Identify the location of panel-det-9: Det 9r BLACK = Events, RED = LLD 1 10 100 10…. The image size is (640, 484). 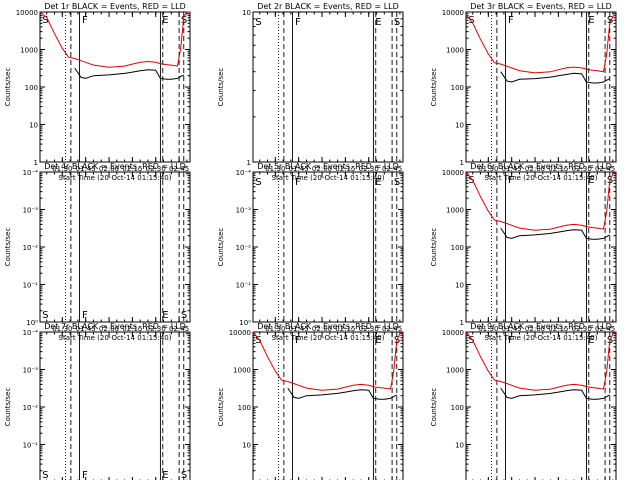
(523, 403).